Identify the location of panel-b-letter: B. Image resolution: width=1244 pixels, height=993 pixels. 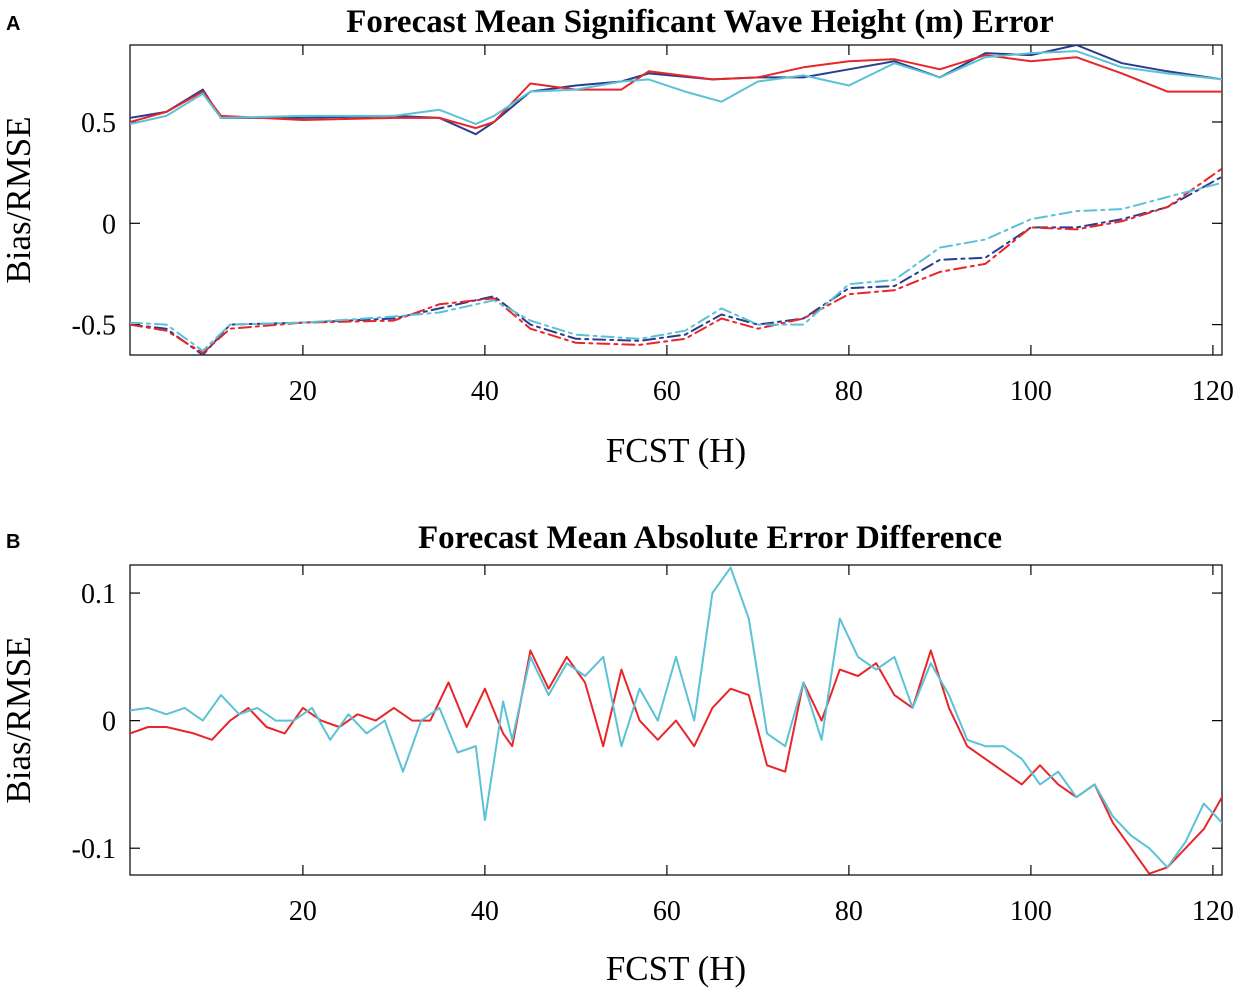
(13, 542).